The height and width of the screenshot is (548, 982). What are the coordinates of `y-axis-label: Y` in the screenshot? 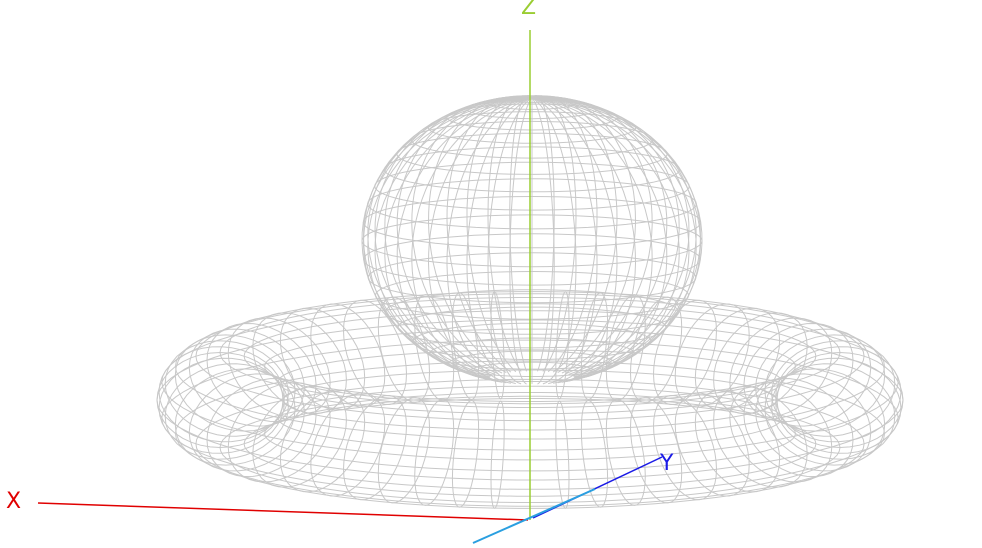 It's located at (666, 463).